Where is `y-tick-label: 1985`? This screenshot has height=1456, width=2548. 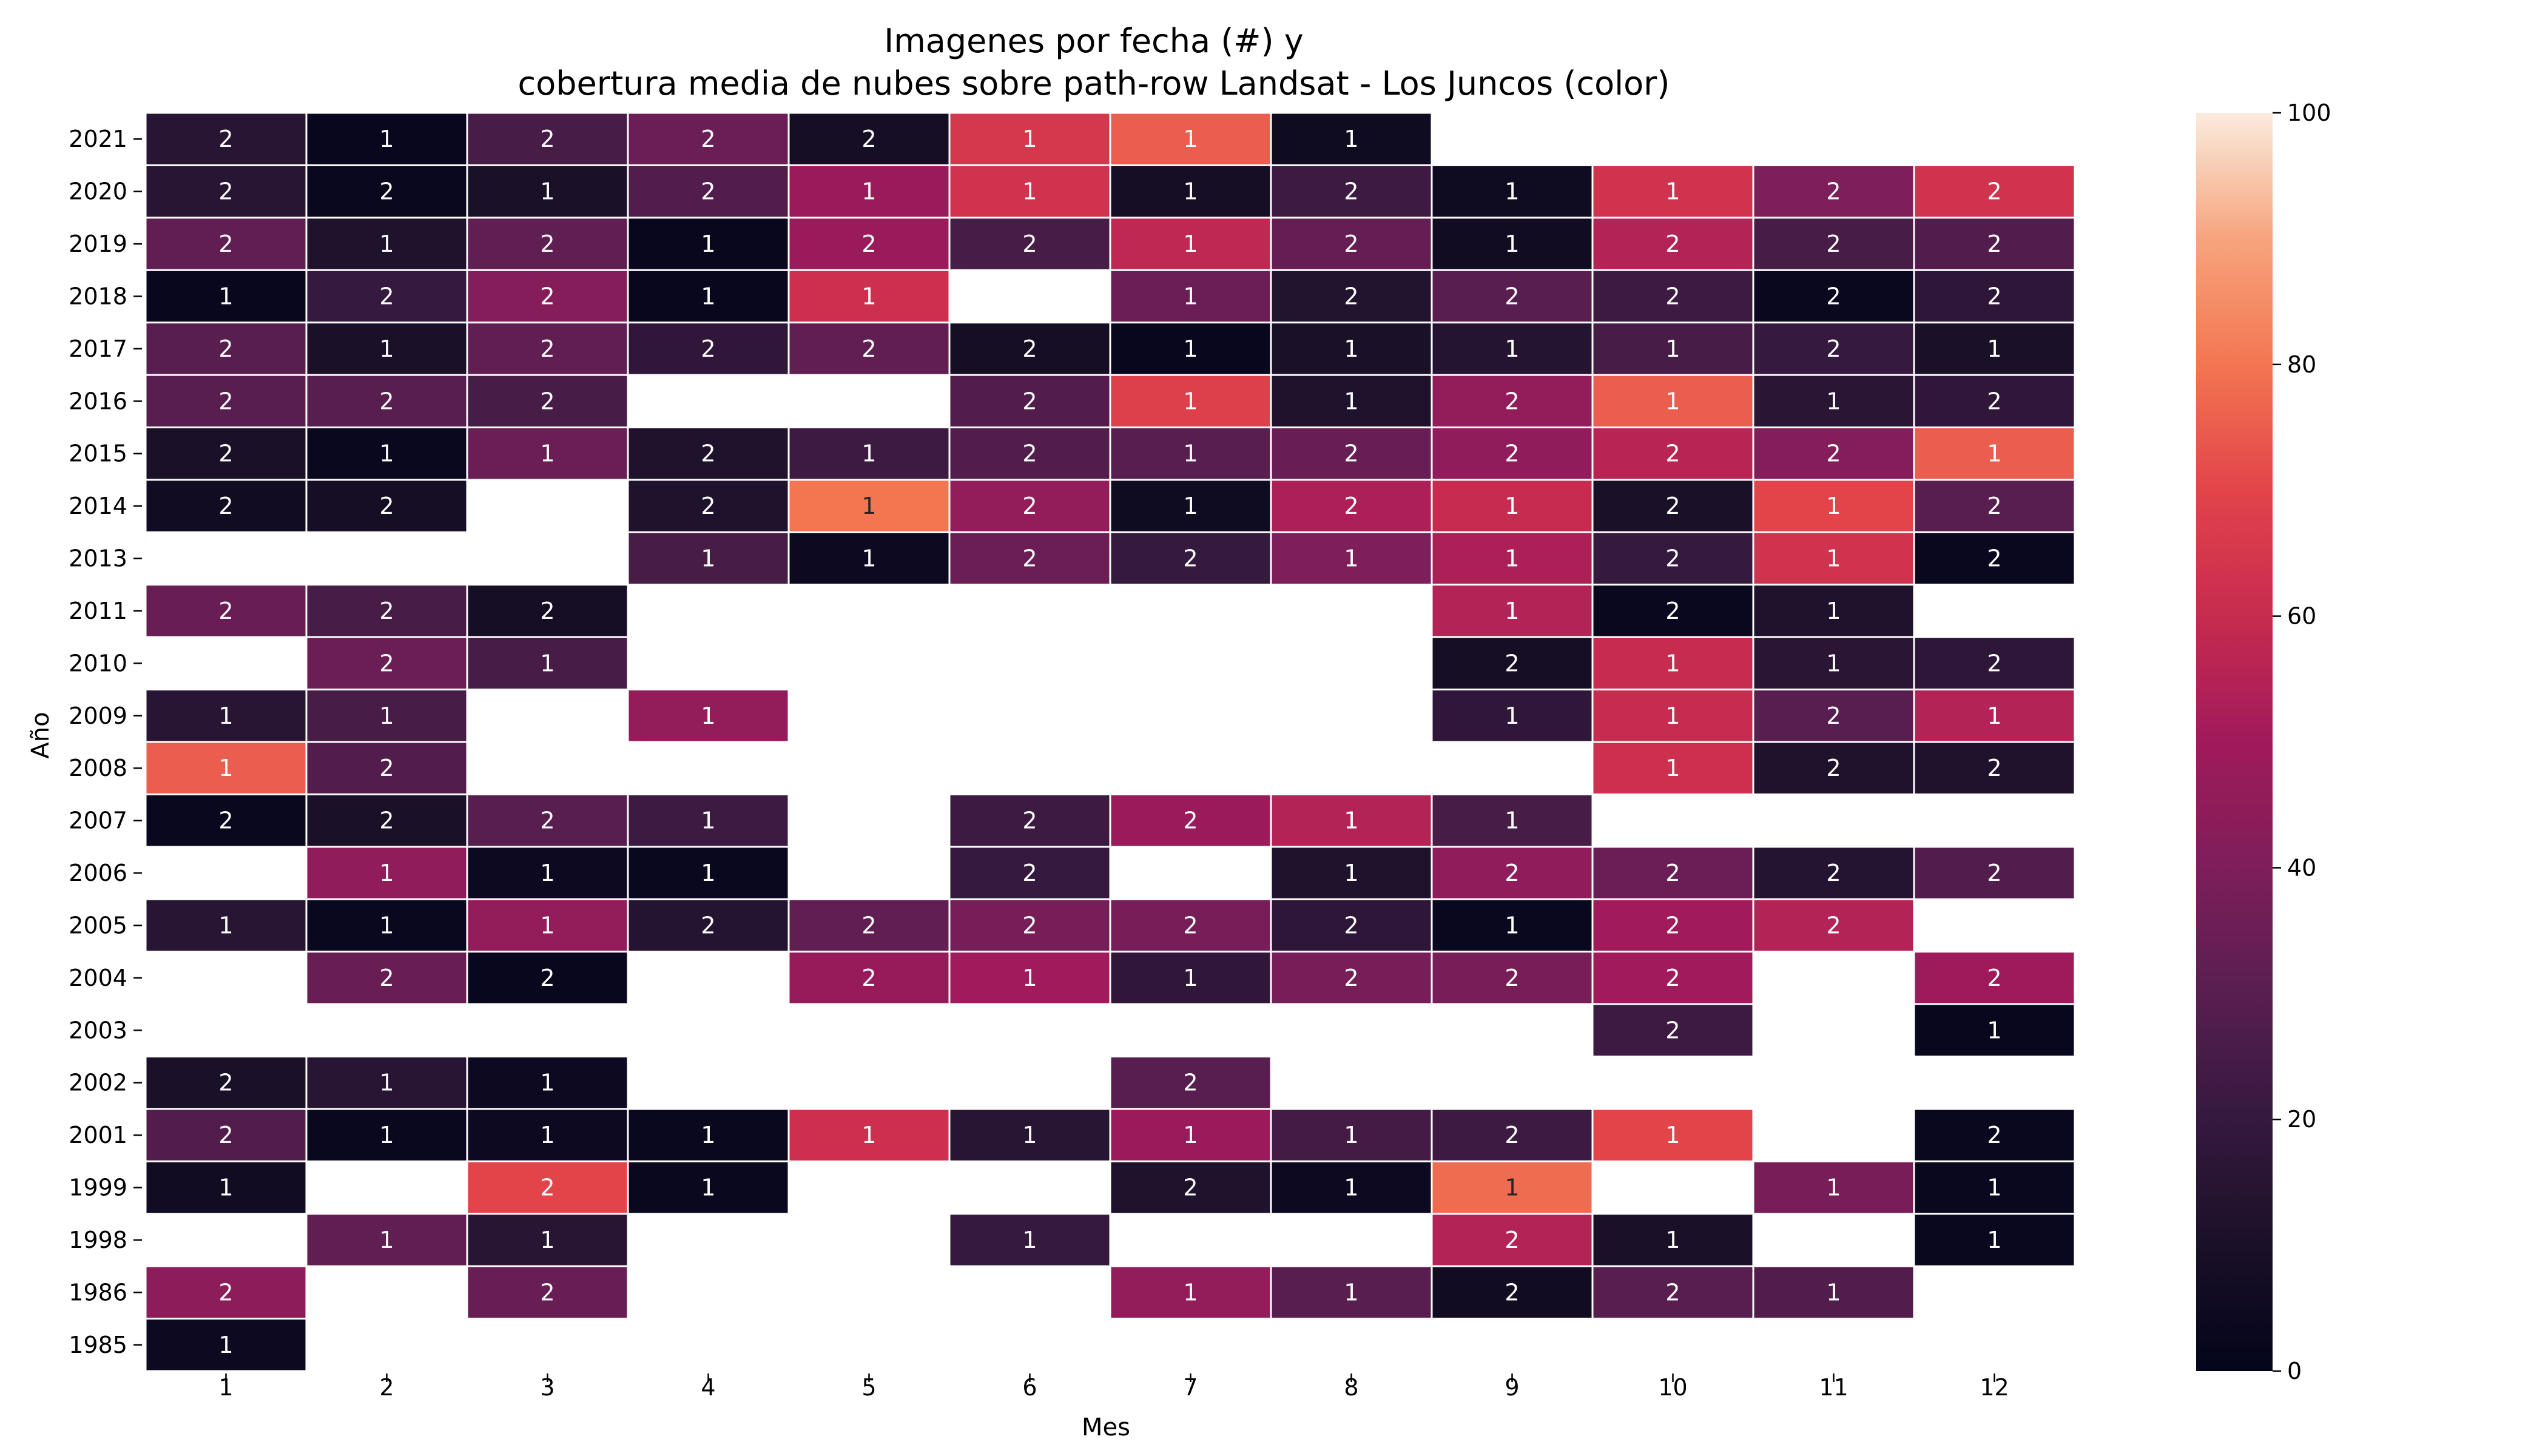
y-tick-label: 1985 is located at coordinates (98, 1345).